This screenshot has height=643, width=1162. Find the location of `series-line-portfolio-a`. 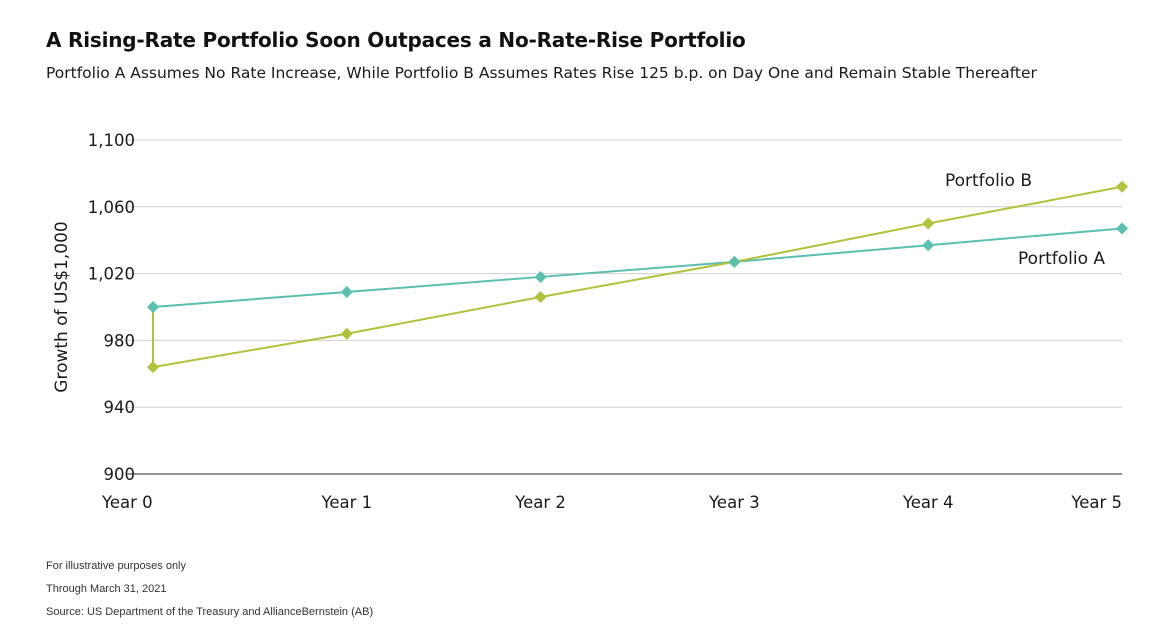

series-line-portfolio-a is located at coordinates (637, 267).